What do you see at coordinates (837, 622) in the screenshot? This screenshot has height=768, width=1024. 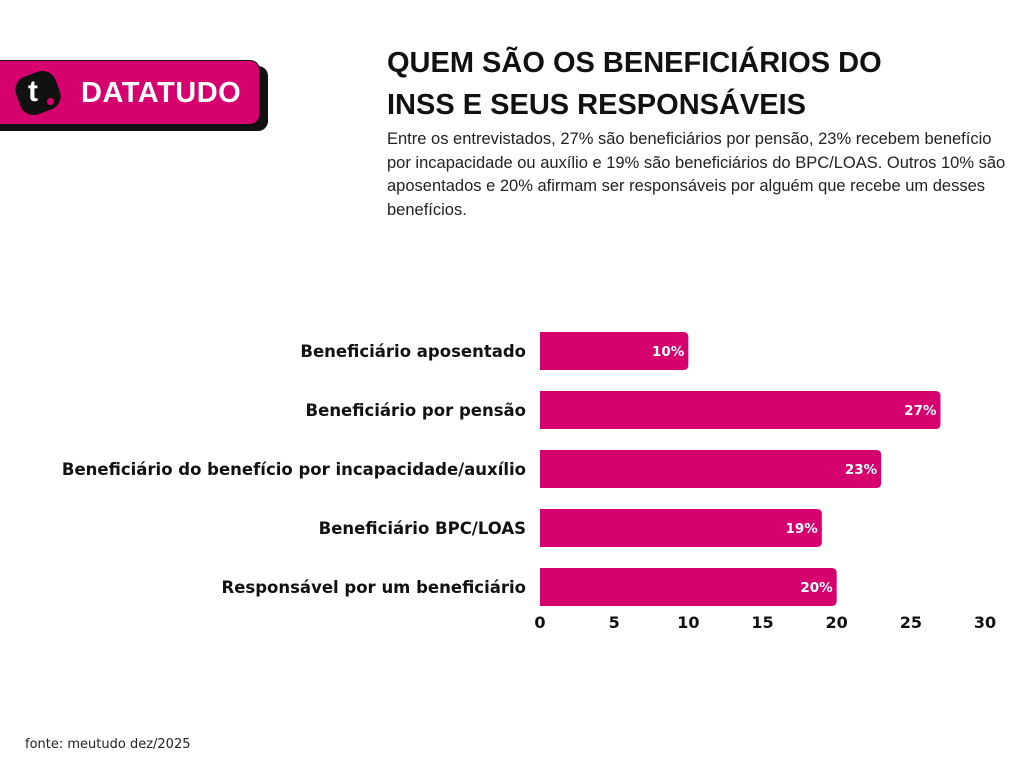 I see `x-tick-label: 20` at bounding box center [837, 622].